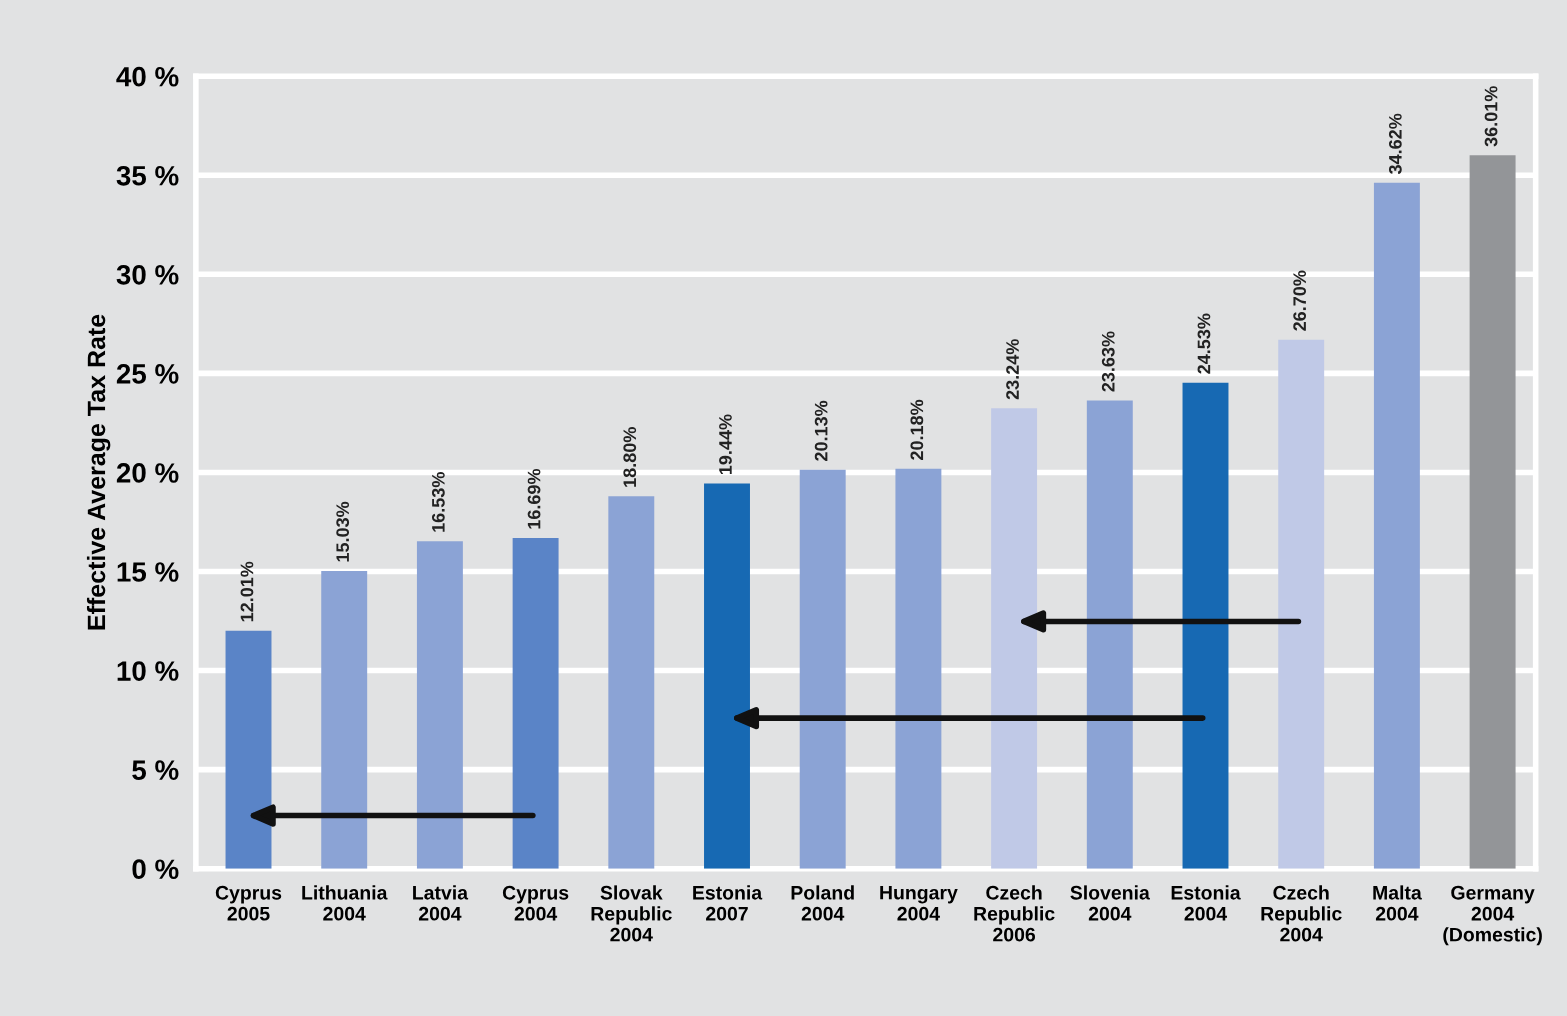 The height and width of the screenshot is (1016, 1567). Describe the element at coordinates (155, 869) in the screenshot. I see `y-tick-label: 0 %` at that location.